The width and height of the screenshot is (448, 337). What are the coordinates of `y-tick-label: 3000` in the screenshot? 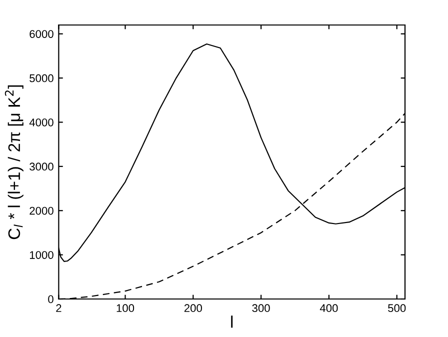 It's located at (42, 166).